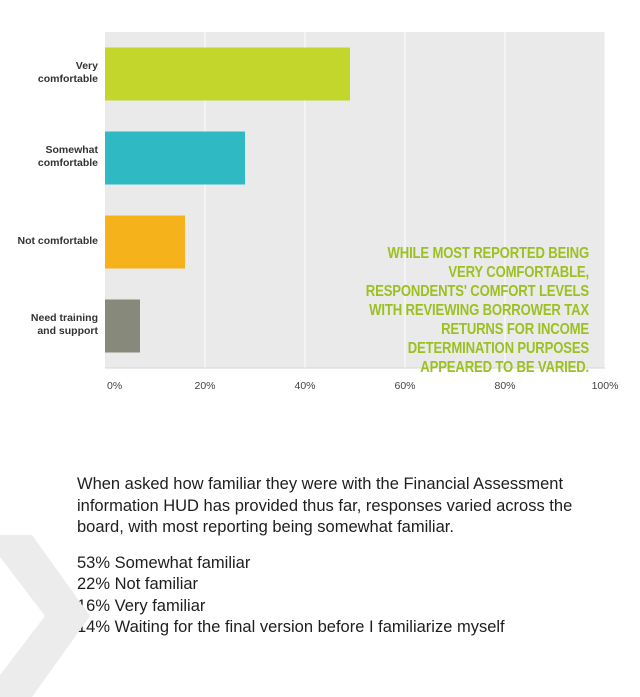 The width and height of the screenshot is (640, 697). What do you see at coordinates (605, 386) in the screenshot?
I see `x-tick-label: 100%` at bounding box center [605, 386].